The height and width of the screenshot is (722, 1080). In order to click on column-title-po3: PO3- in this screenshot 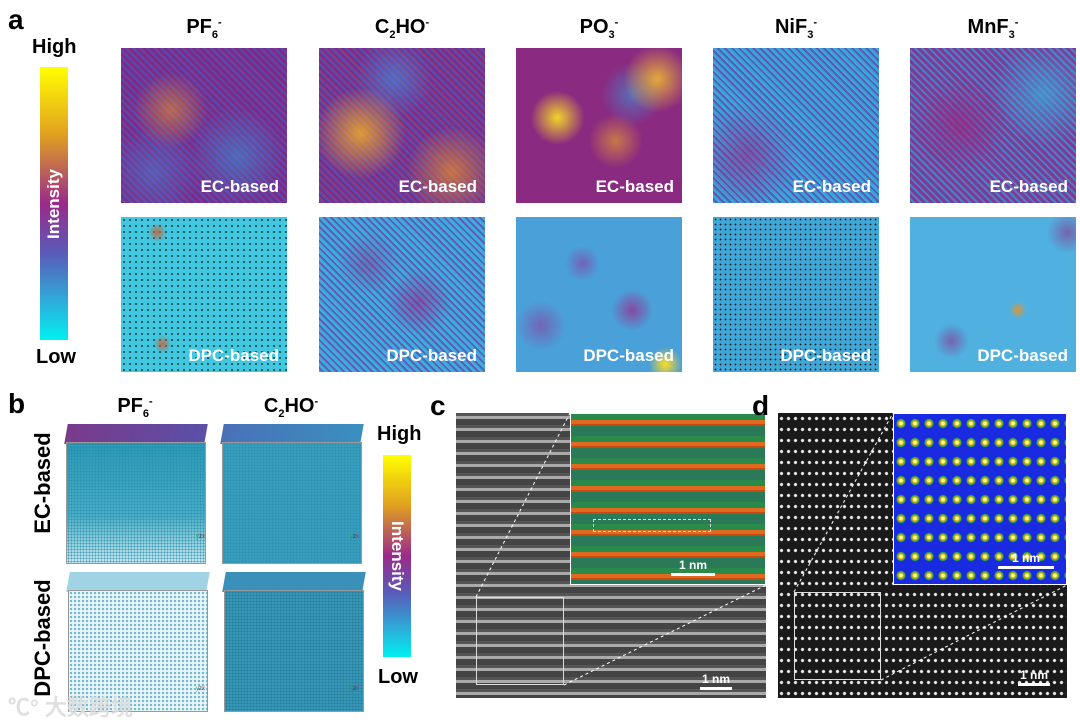, I will do `click(599, 28)`.